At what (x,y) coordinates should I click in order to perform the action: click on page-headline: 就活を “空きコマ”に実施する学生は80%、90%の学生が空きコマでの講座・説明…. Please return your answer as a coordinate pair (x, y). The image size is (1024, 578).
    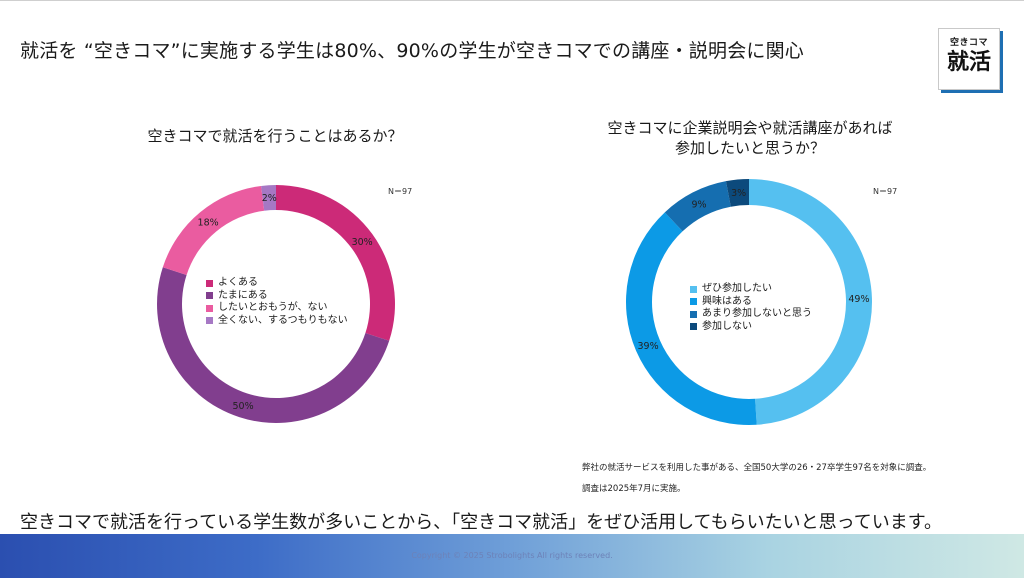
    Looking at the image, I should click on (412, 51).